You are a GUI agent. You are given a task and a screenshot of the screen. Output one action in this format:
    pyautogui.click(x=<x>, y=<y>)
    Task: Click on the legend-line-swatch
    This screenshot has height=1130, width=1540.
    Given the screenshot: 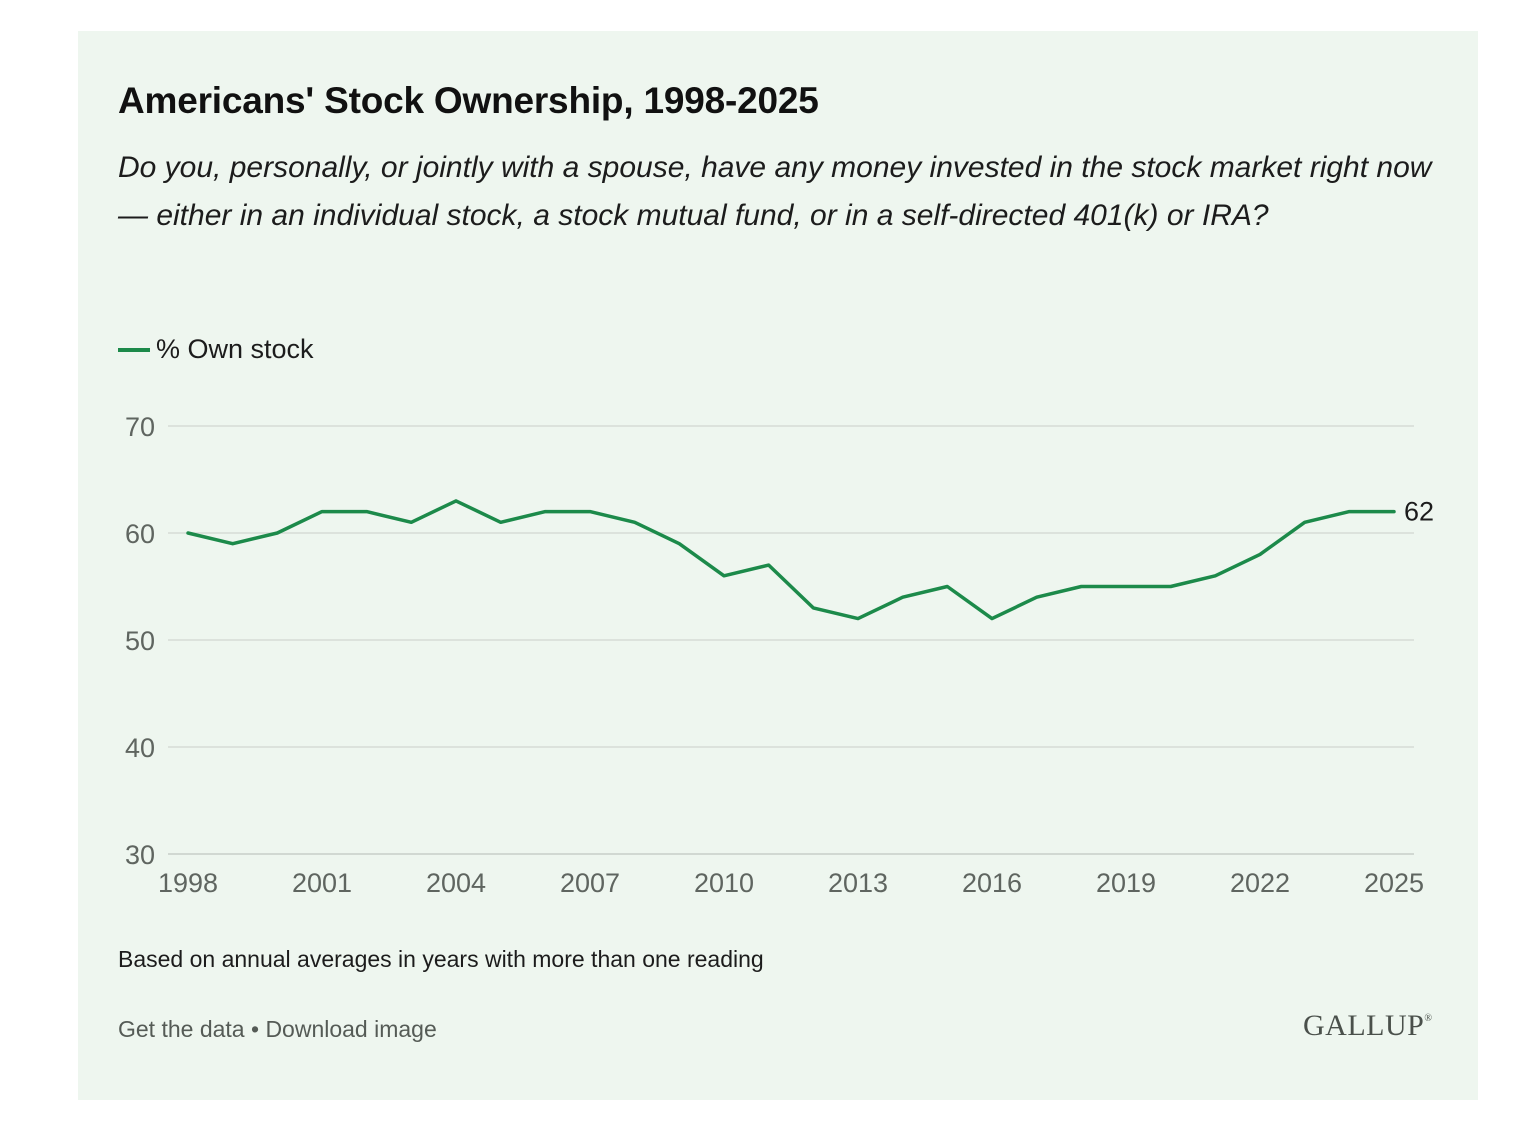 What is the action you would take?
    pyautogui.click(x=134, y=349)
    